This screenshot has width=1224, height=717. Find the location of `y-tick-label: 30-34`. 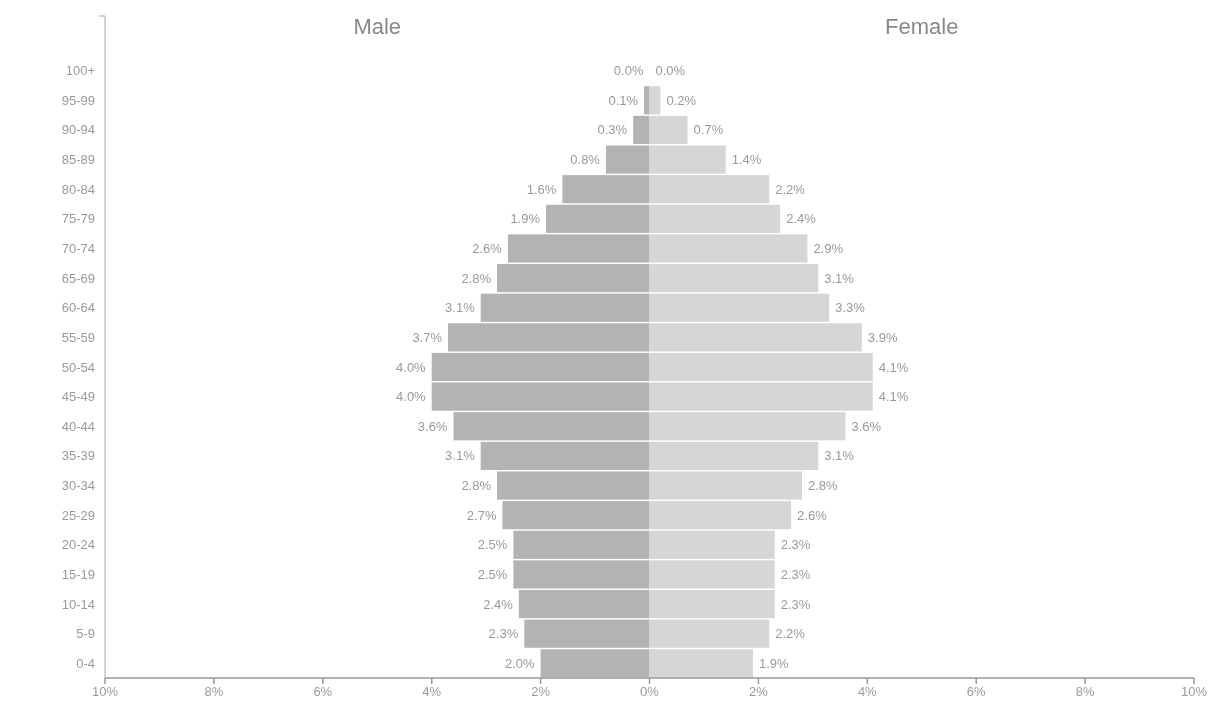

y-tick-label: 30-34 is located at coordinates (78, 486).